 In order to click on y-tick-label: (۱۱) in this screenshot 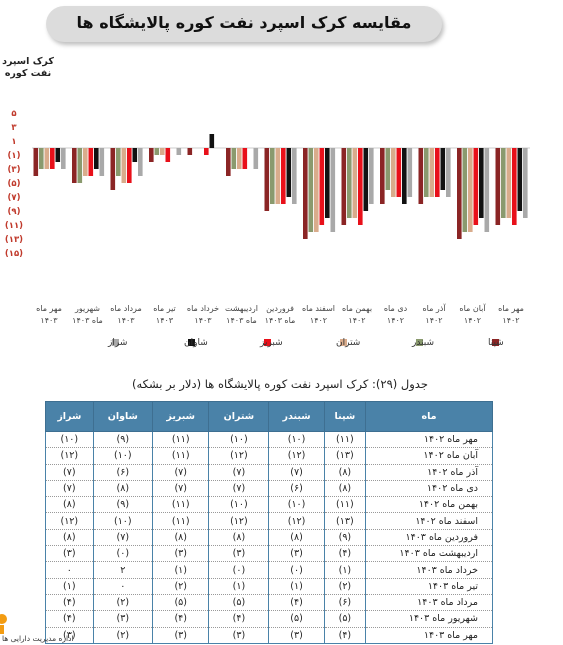, I will do `click(14, 226)`.